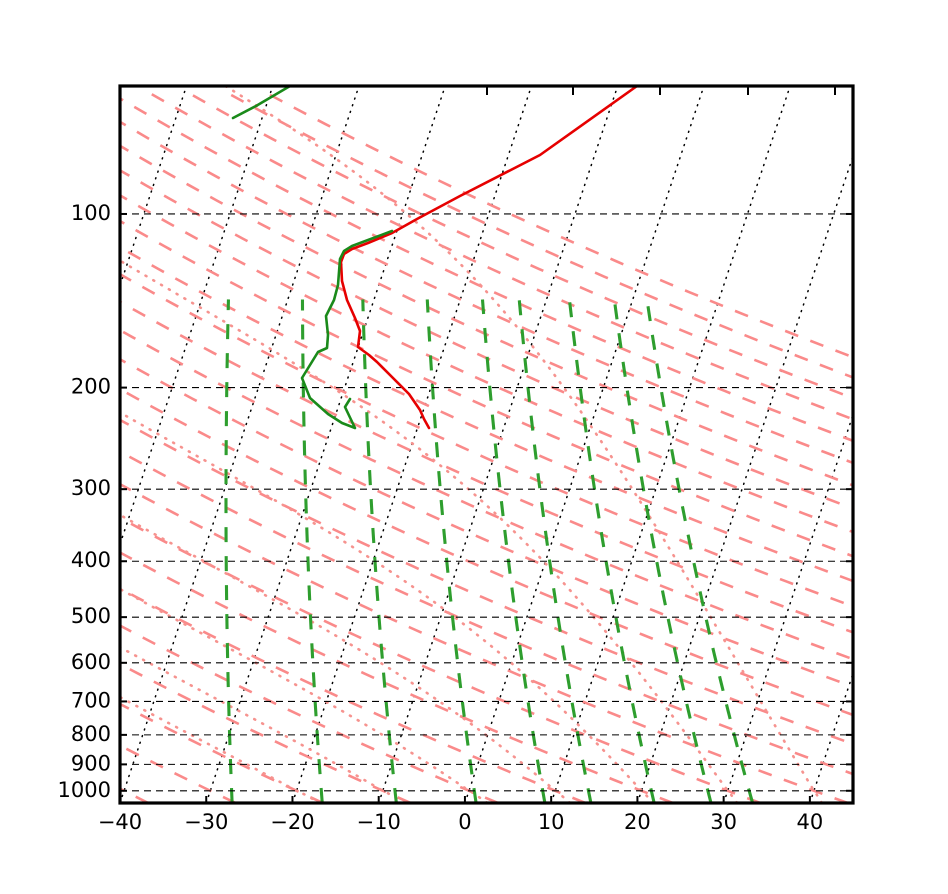  Describe the element at coordinates (91, 560) in the screenshot. I see `y-tick-label: 400` at that location.